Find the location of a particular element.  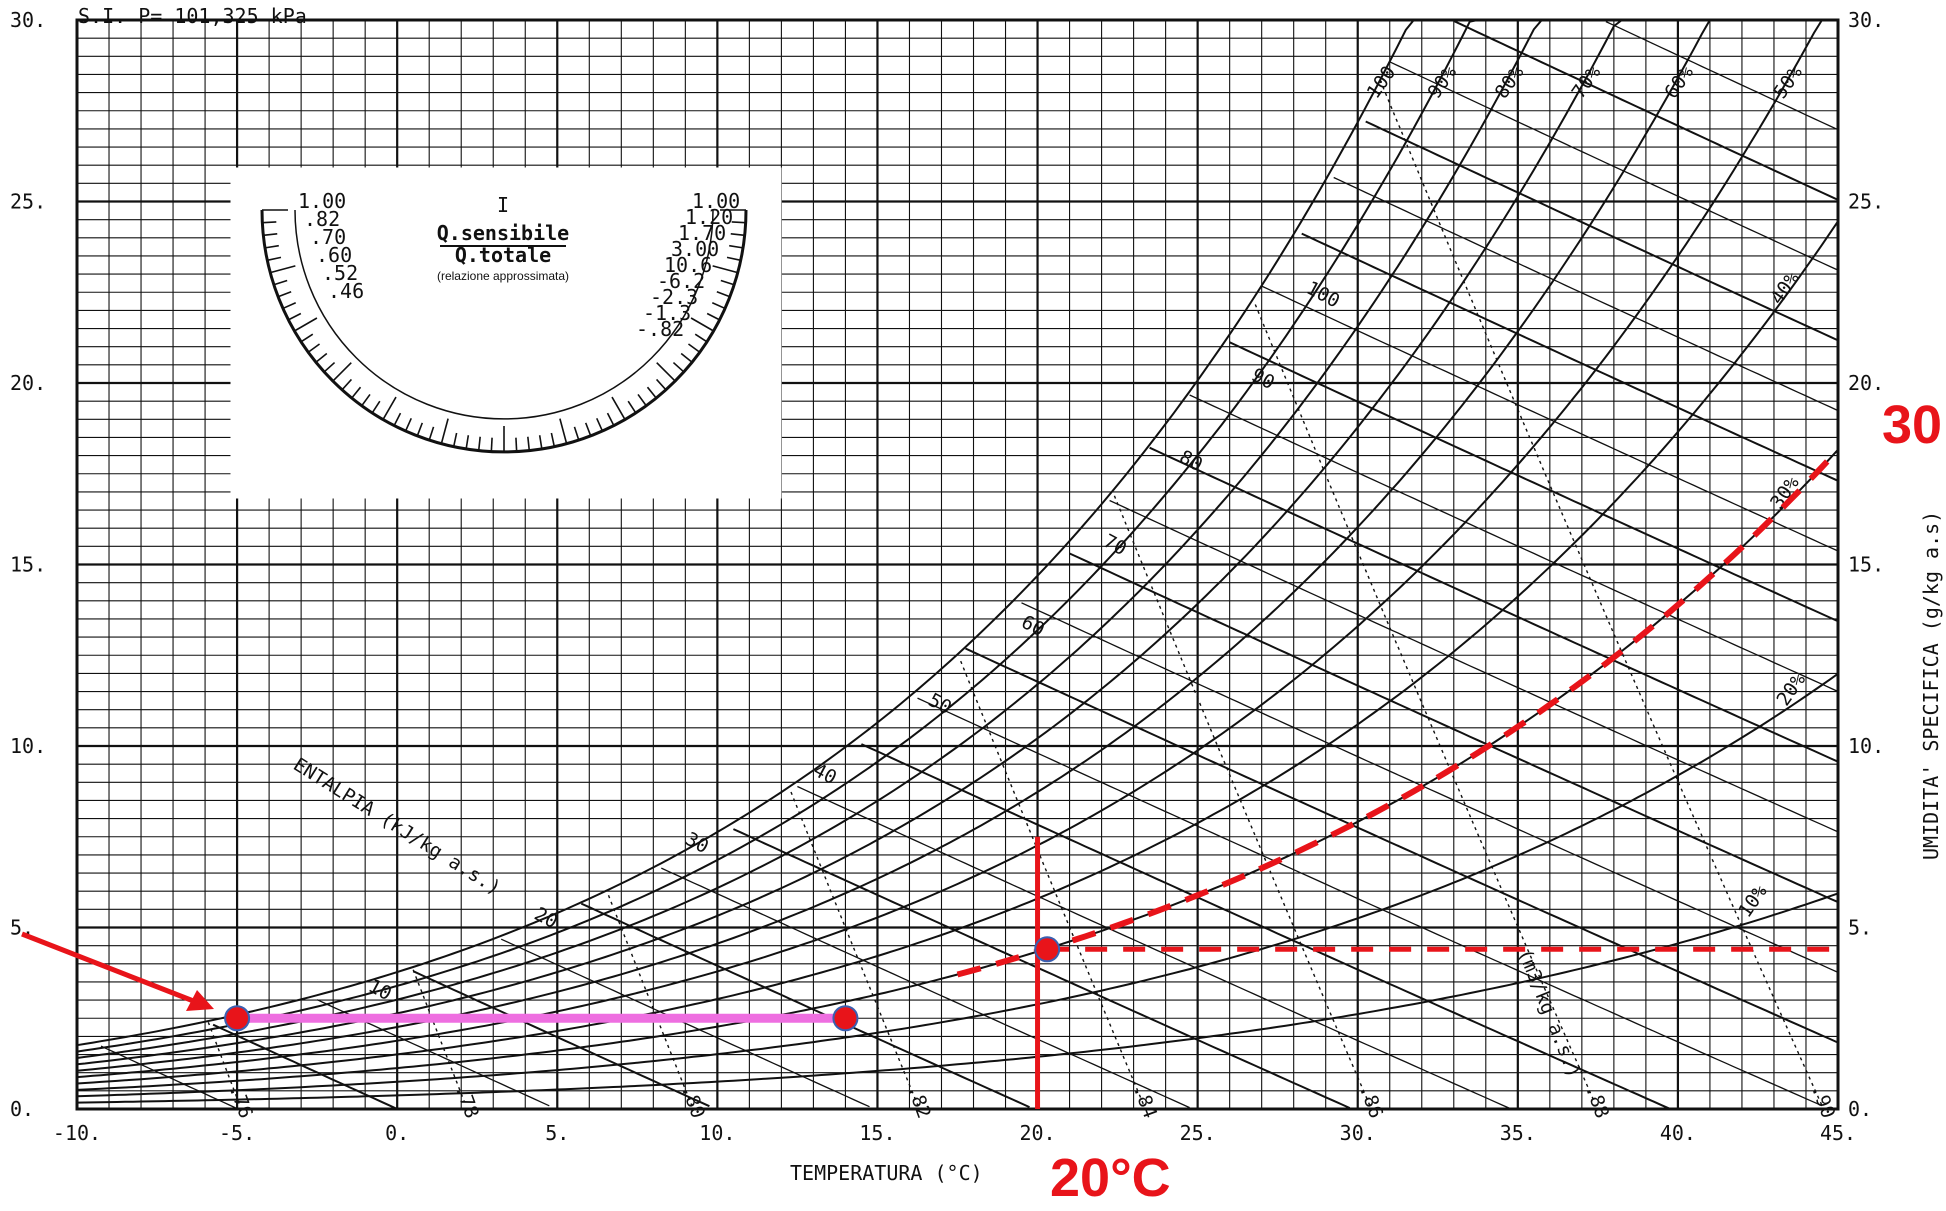

specific-volume-value-label: .90 is located at coordinates (1823, 1101).